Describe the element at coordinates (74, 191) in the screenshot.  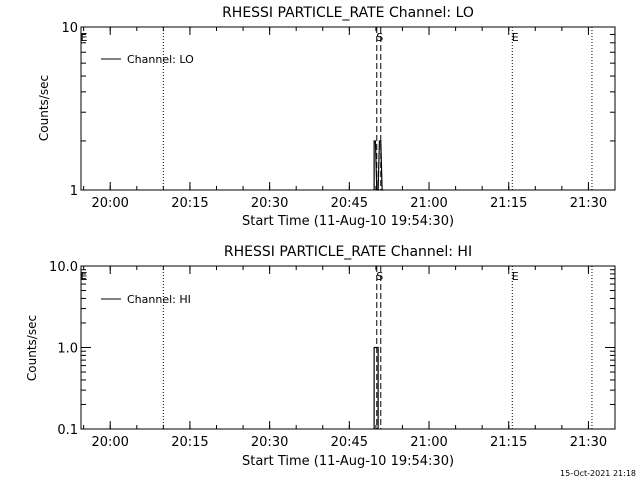
I see `y-tick-label: 1` at that location.